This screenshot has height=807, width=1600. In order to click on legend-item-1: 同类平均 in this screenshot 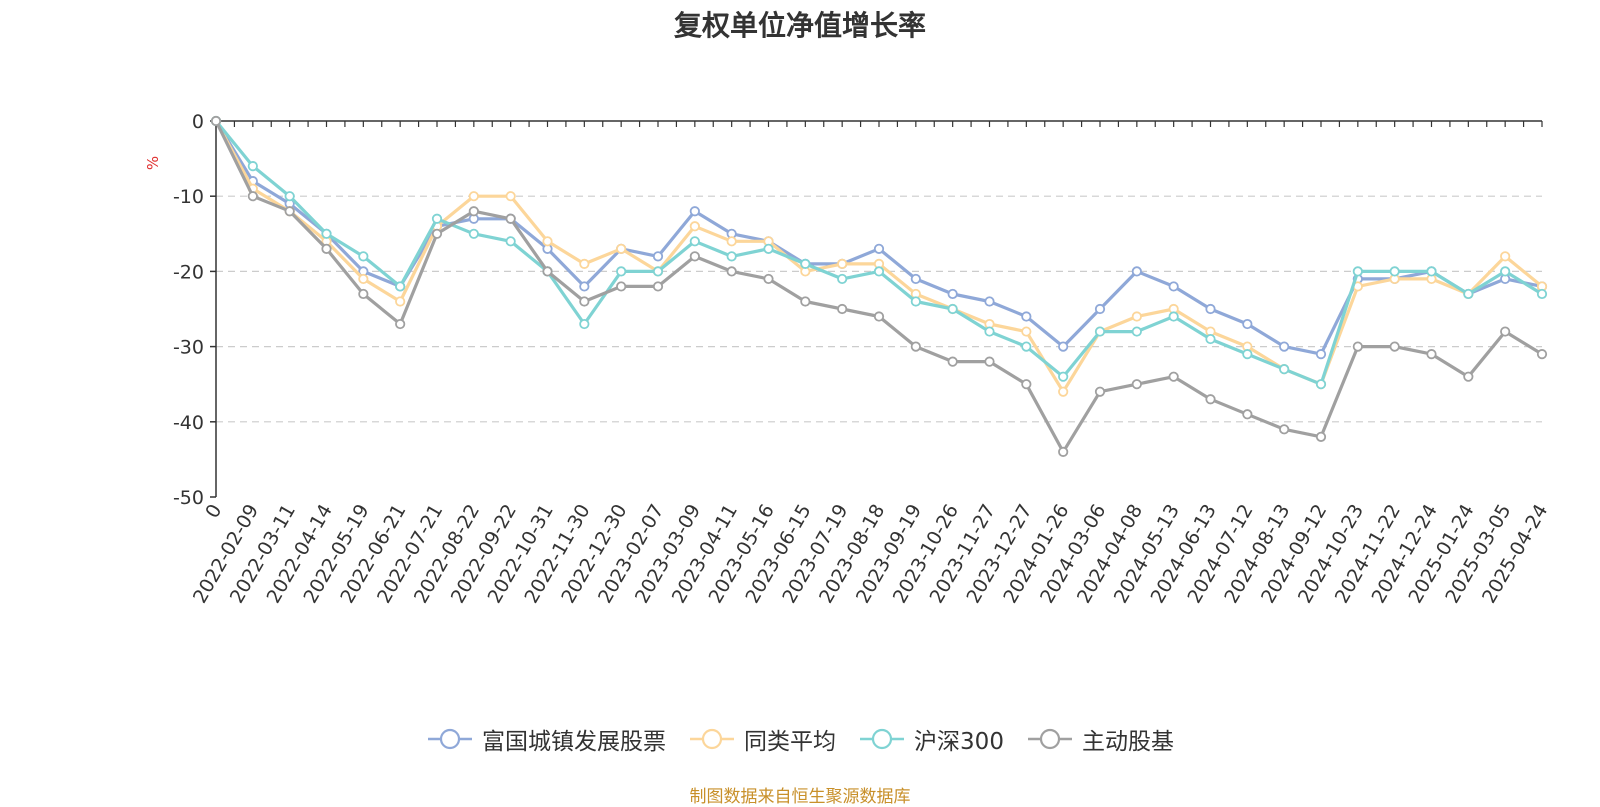, I will do `click(762, 739)`.